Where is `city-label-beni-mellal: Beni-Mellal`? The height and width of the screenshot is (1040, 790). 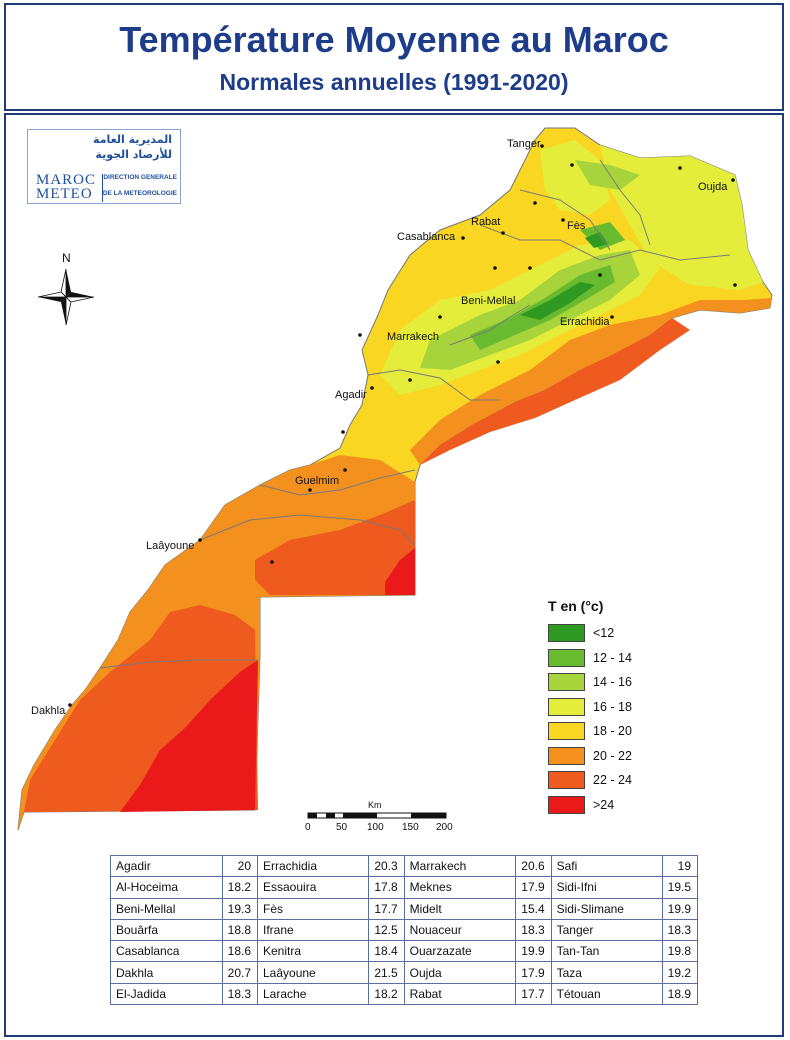
city-label-beni-mellal: Beni-Mellal is located at coordinates (488, 301).